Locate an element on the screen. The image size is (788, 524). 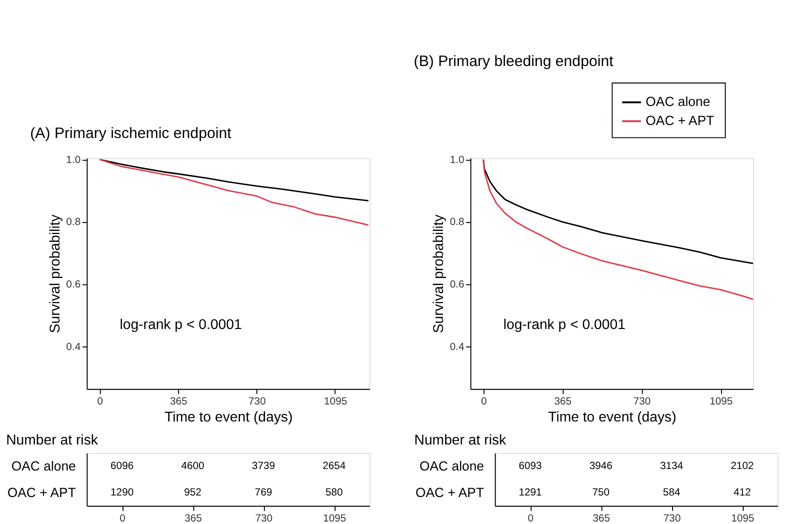
data-label: 584 is located at coordinates (671, 492).